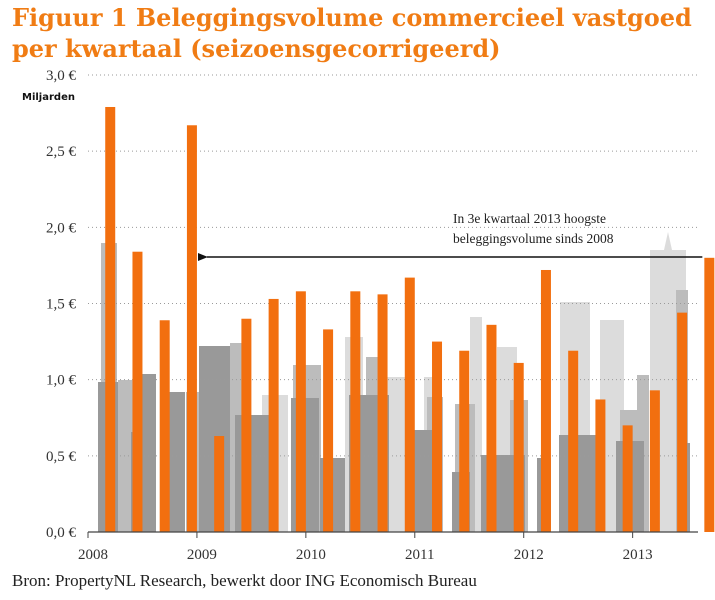 This screenshot has height=600, width=715. I want to click on x-tick-label: 2012, so click(529, 555).